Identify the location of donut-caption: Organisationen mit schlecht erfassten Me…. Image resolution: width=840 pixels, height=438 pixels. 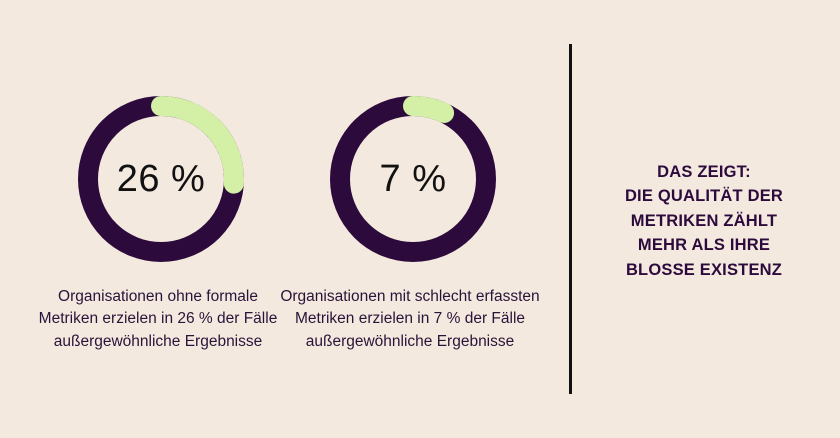
(410, 319).